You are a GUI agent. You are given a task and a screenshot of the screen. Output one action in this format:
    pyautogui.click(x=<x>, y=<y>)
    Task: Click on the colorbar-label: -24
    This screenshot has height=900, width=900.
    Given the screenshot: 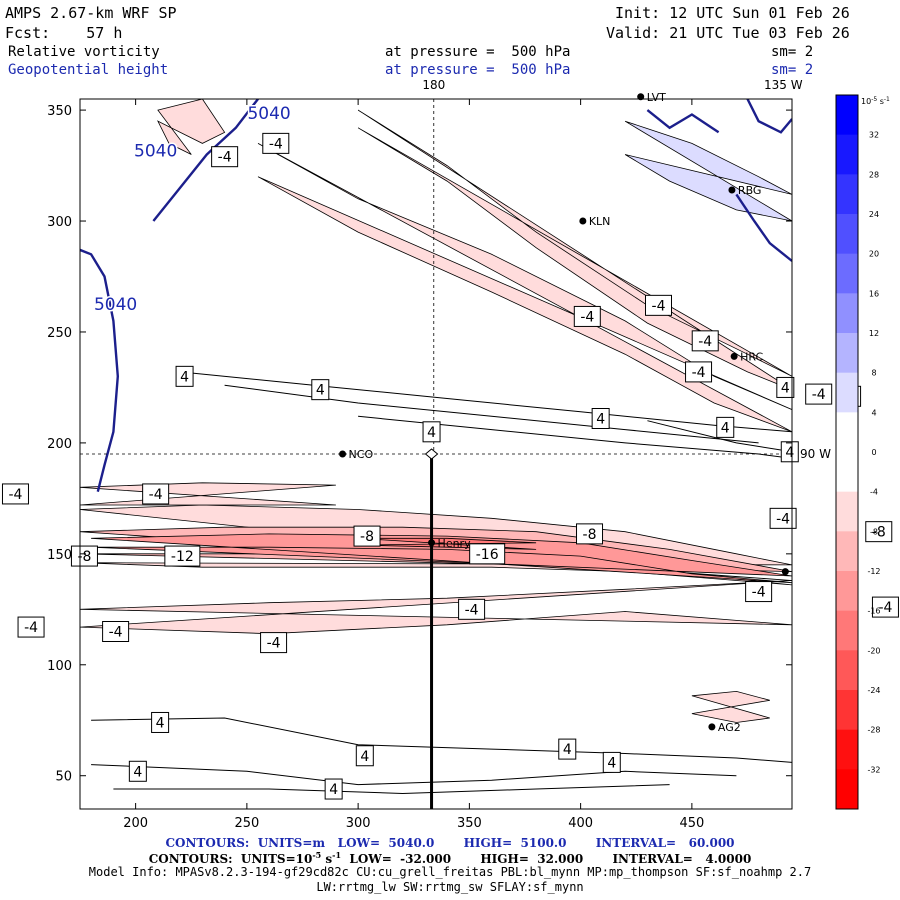 What is the action you would take?
    pyautogui.click(x=873, y=690)
    